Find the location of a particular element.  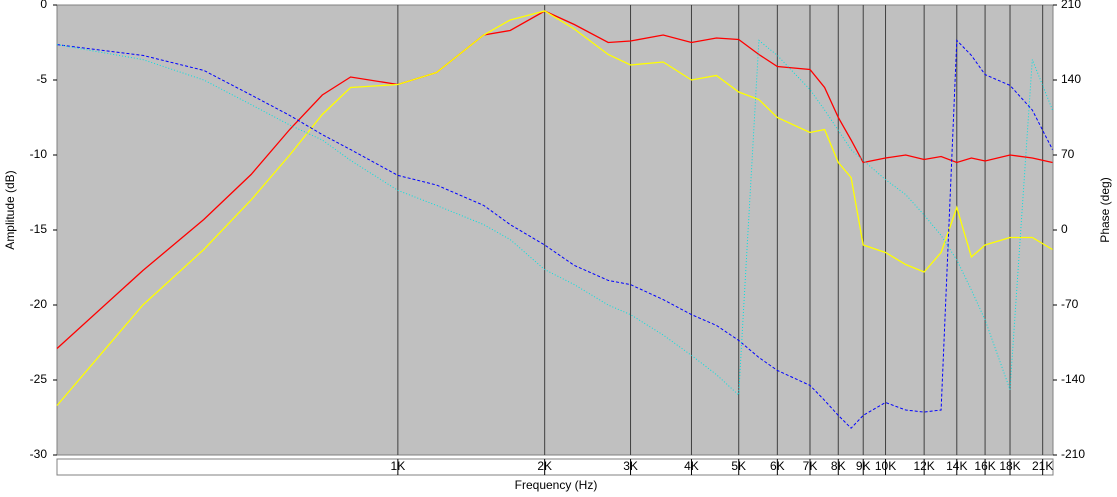

y2-tick-label: -70 is located at coordinates (1070, 304).